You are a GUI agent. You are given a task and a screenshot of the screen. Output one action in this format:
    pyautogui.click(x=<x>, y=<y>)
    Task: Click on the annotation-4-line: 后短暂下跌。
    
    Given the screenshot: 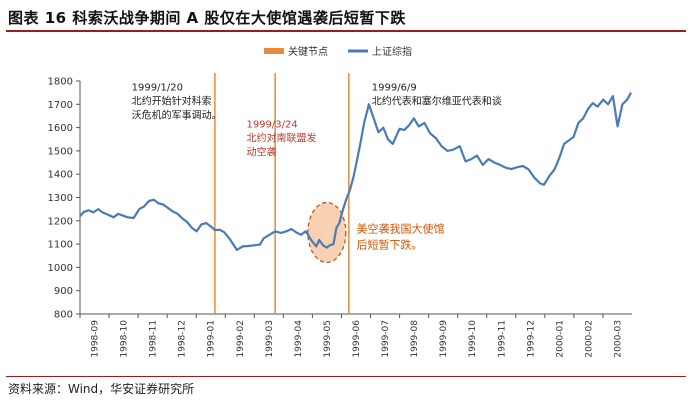 What is the action you would take?
    pyautogui.click(x=389, y=244)
    